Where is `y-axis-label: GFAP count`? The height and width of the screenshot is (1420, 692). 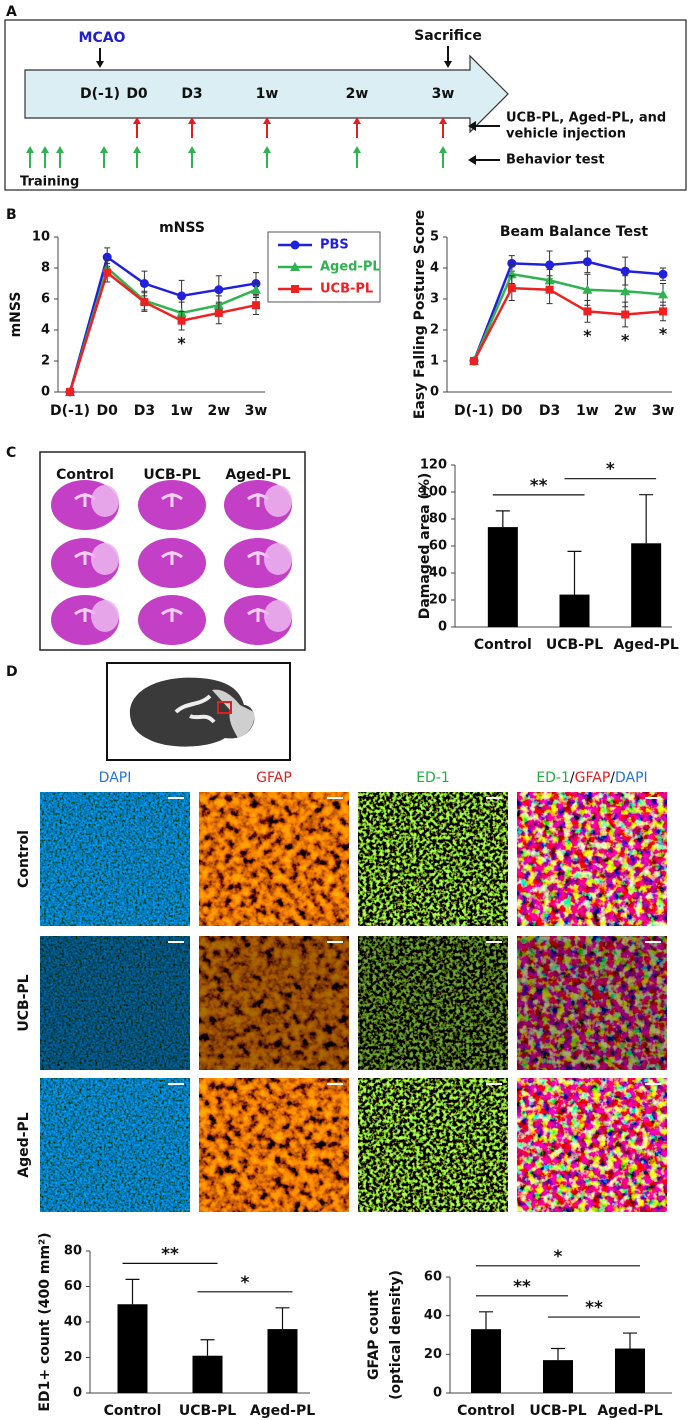 y-axis-label: GFAP count is located at coordinates (374, 1335).